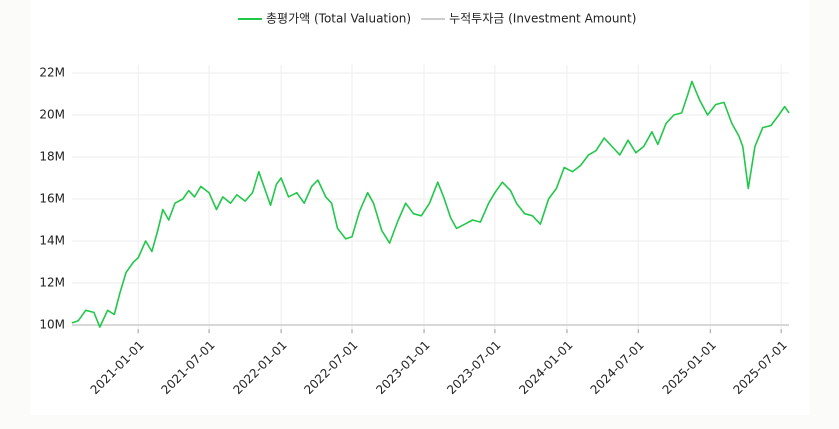 The height and width of the screenshot is (429, 839). I want to click on legend-label: 누적투자금 (Investment Amount), so click(542, 19).